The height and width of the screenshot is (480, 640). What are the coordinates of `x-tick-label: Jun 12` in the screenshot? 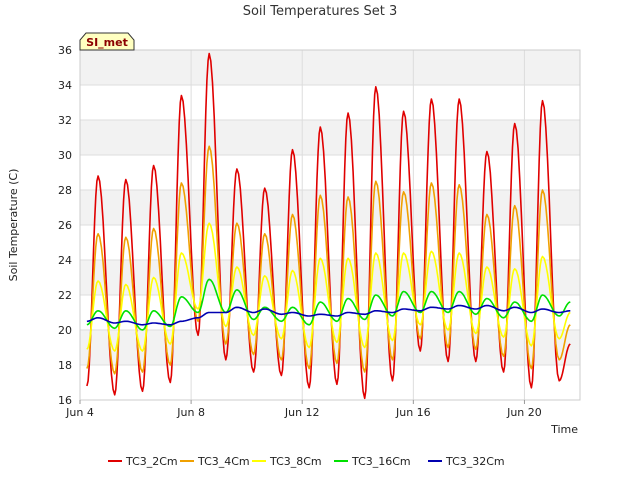 It's located at (302, 412).